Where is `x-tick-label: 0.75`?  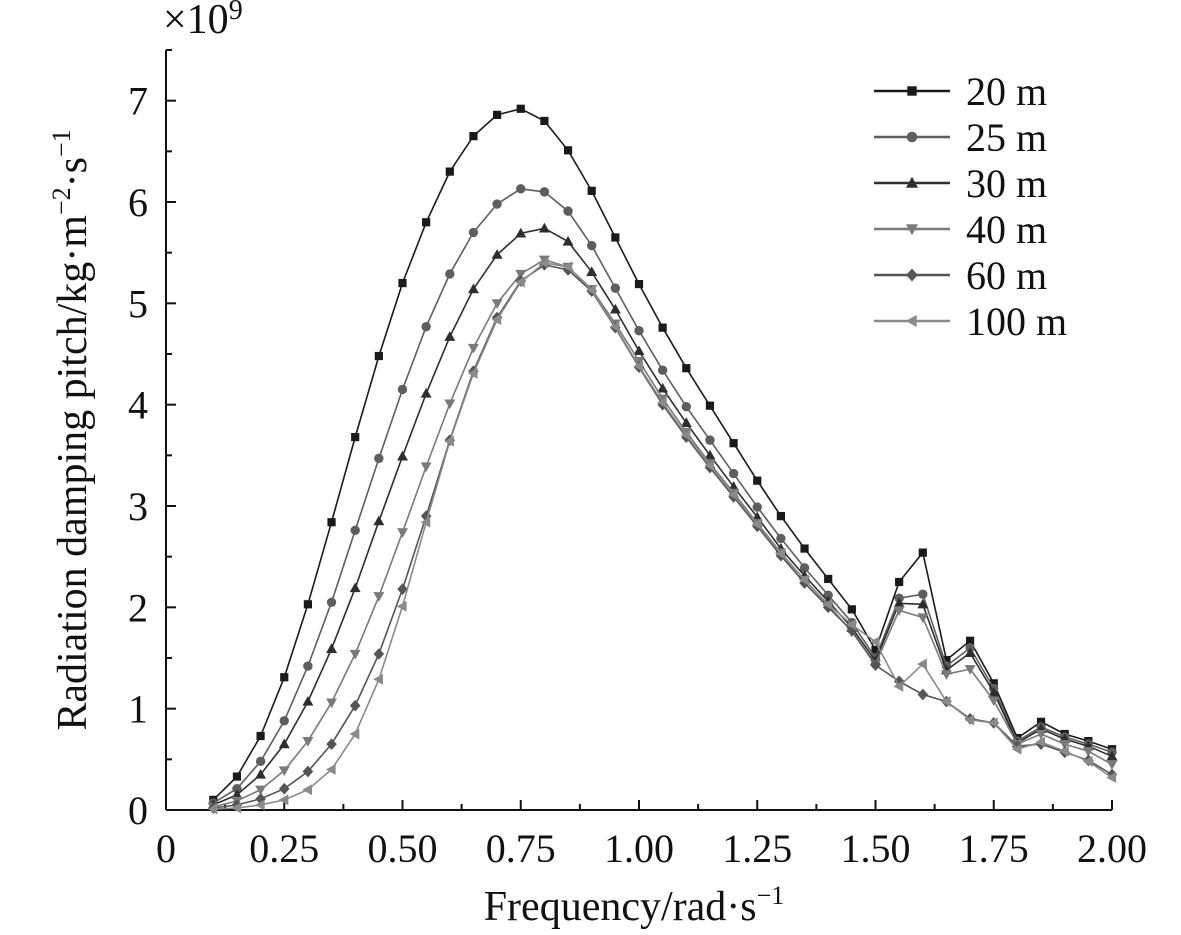
x-tick-label: 0.75 is located at coordinates (521, 848).